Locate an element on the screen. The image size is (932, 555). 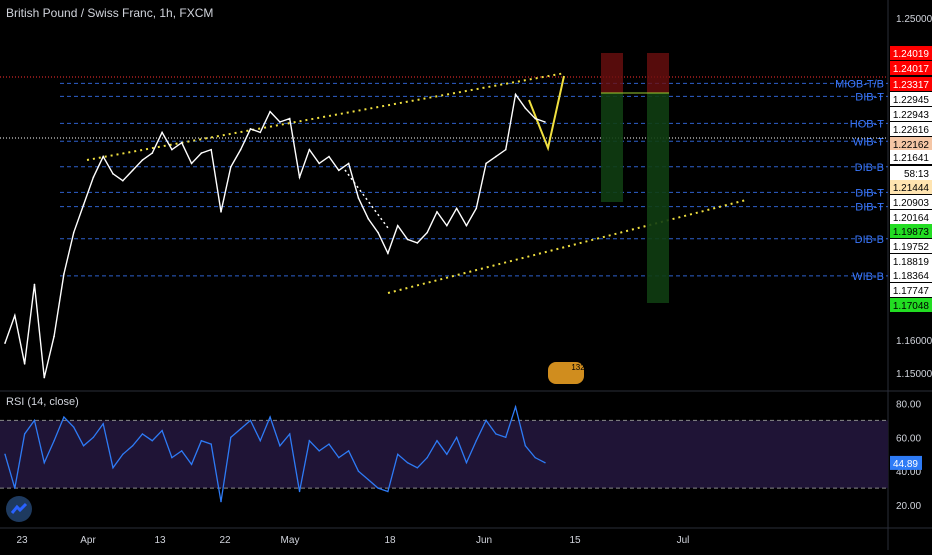
price-tag-9: 1.21444 is located at coordinates (911, 188).